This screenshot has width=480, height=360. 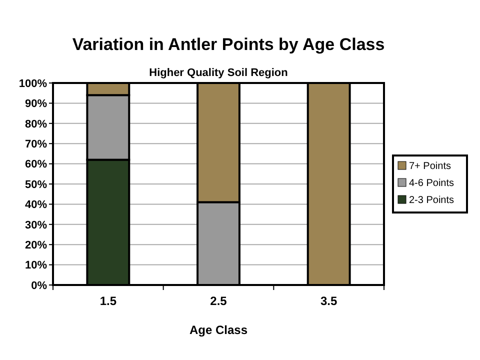 What do you see at coordinates (36, 205) in the screenshot?
I see `y-tick-label: 40%` at bounding box center [36, 205].